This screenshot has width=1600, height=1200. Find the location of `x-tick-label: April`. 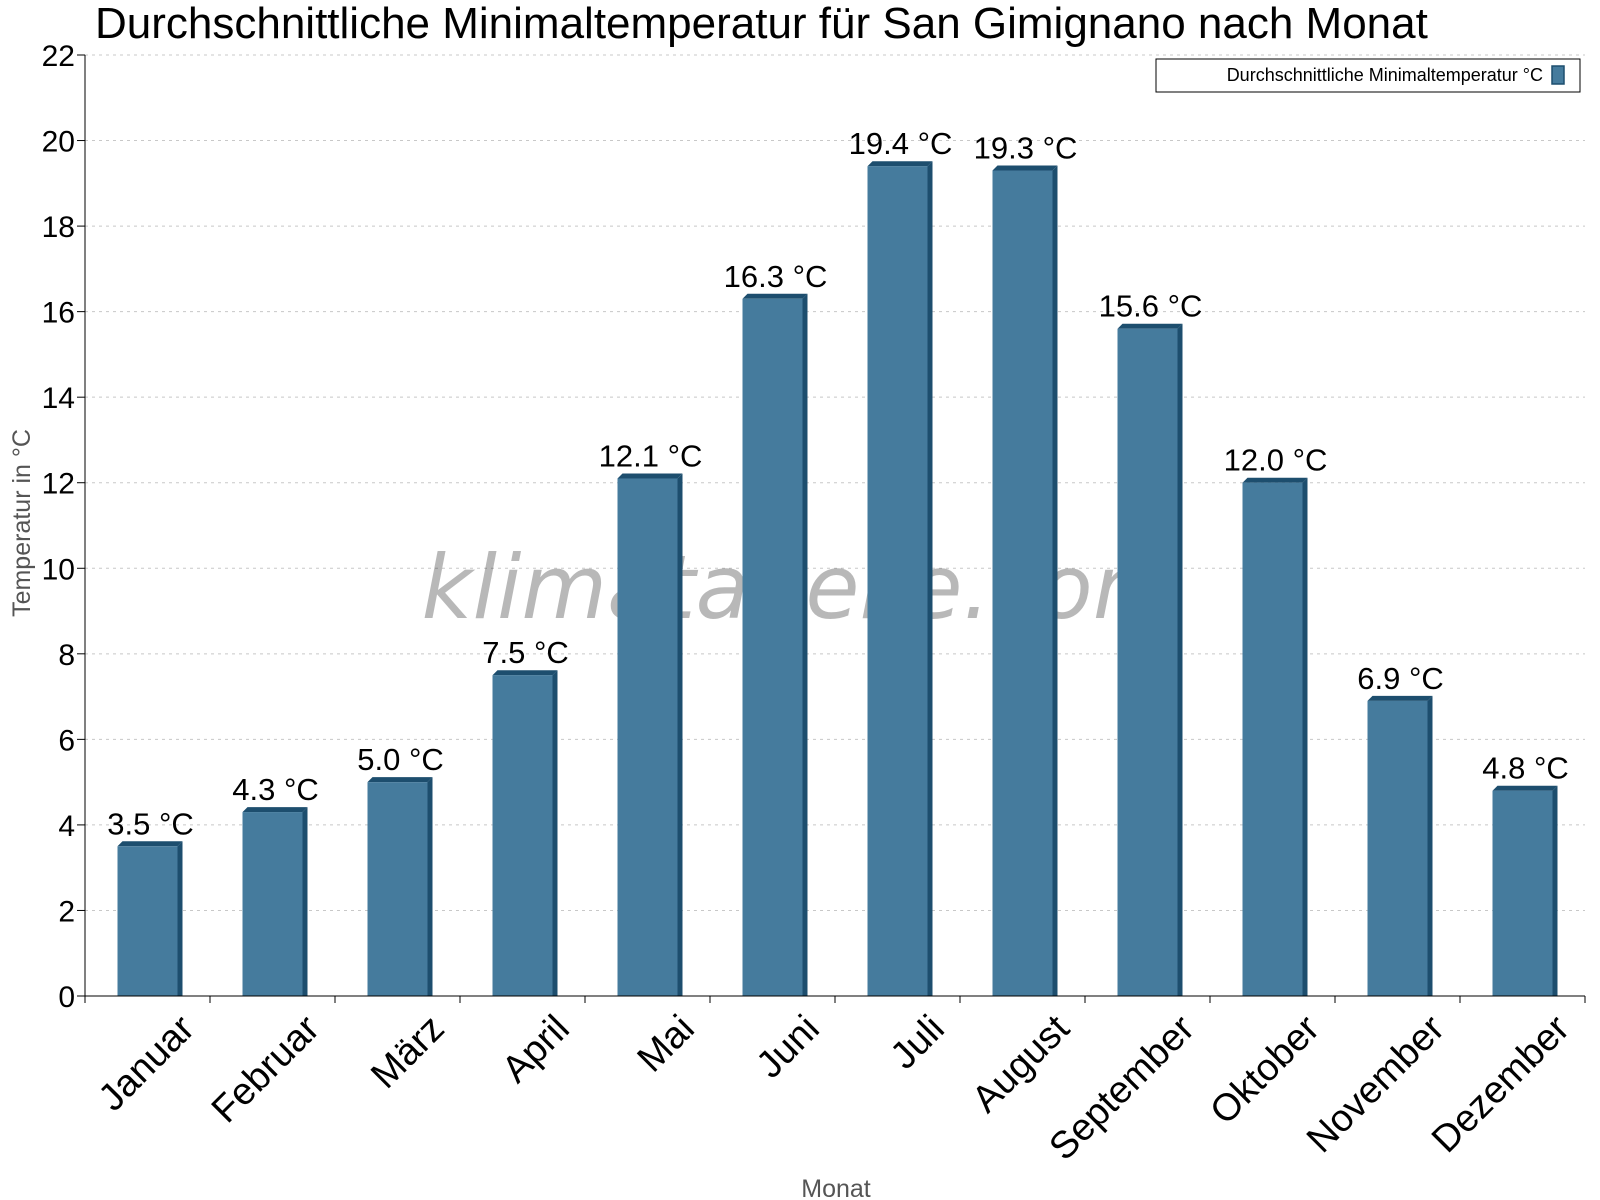

x-tick-label: April is located at coordinates (535, 1049).